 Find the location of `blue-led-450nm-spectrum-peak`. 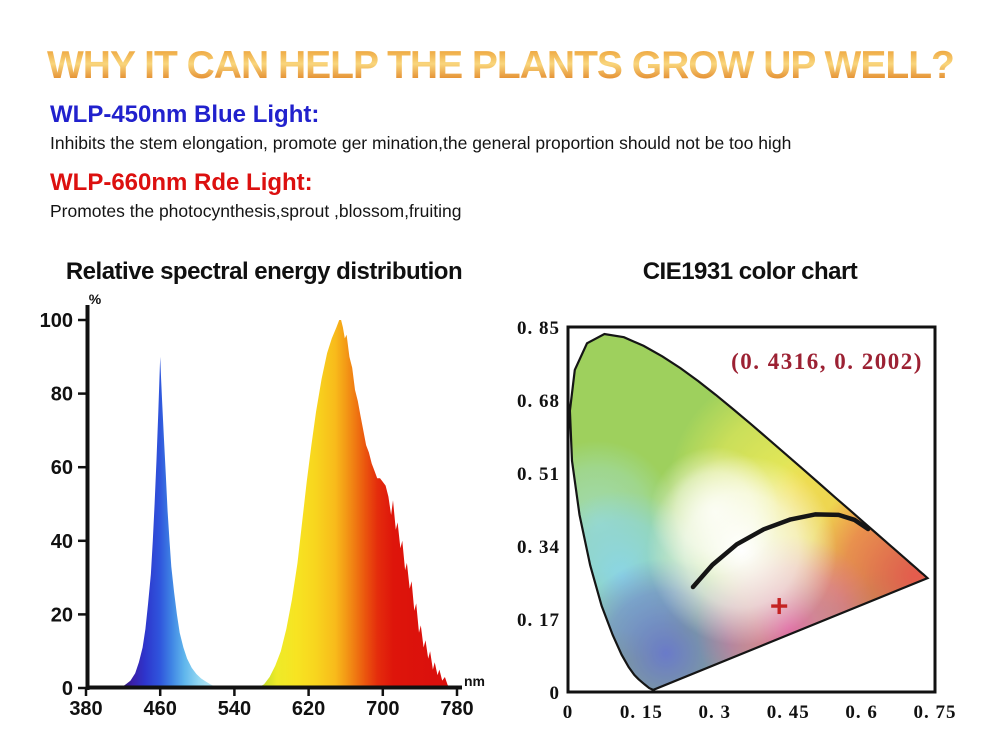

blue-led-450nm-spectrum-peak is located at coordinates (169, 522).